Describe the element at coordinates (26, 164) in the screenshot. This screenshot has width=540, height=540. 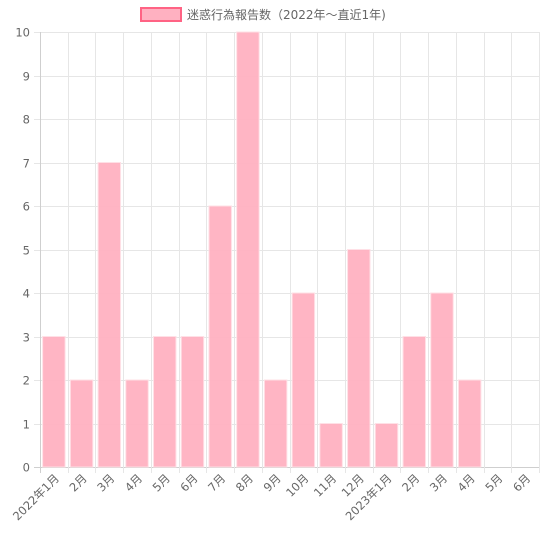
I see `y-tick-label: 7` at that location.